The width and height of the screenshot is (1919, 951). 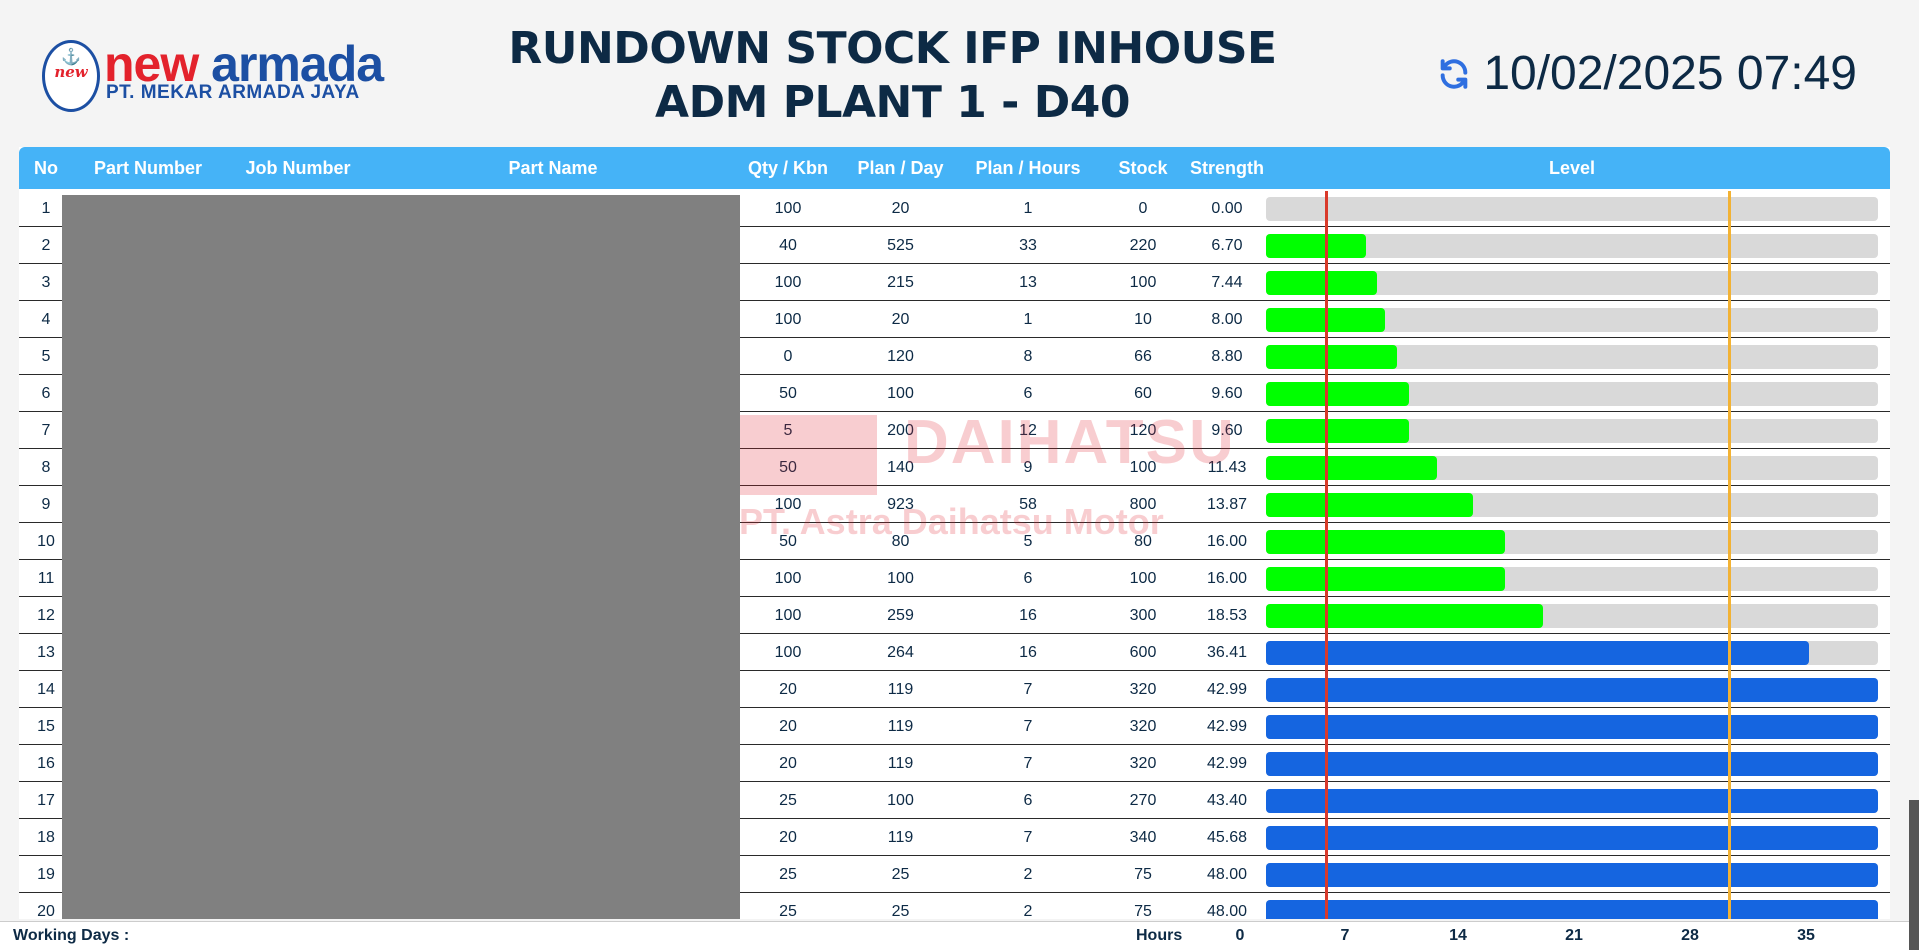 I want to click on company-logo: ⚓ new new armada PT. MEKAR ARMADA JAYA, so click(x=213, y=76).